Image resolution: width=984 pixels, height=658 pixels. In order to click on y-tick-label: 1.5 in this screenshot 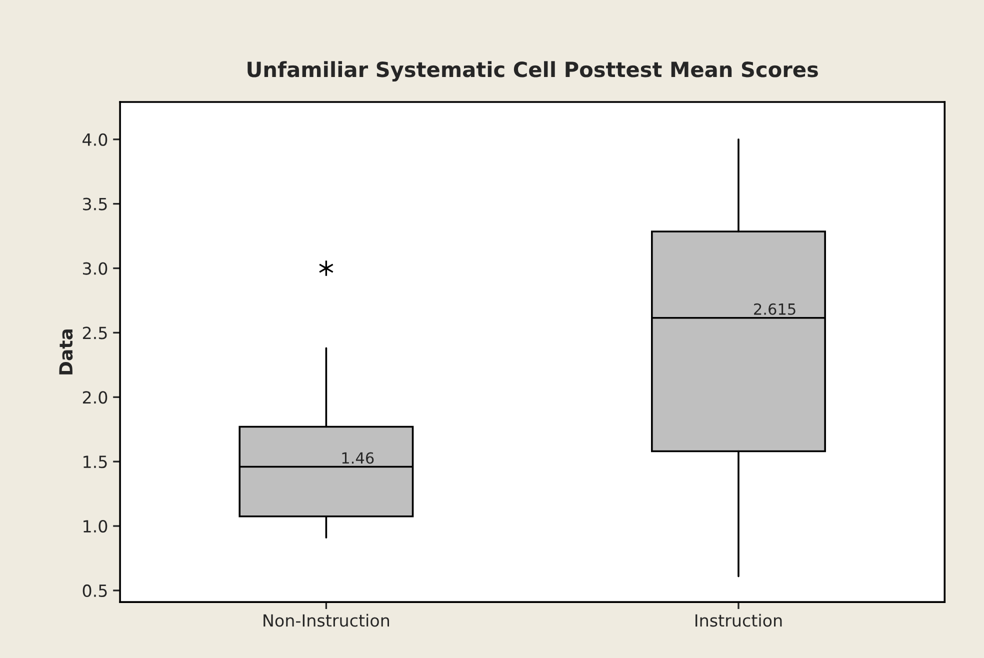, I will do `click(95, 462)`.